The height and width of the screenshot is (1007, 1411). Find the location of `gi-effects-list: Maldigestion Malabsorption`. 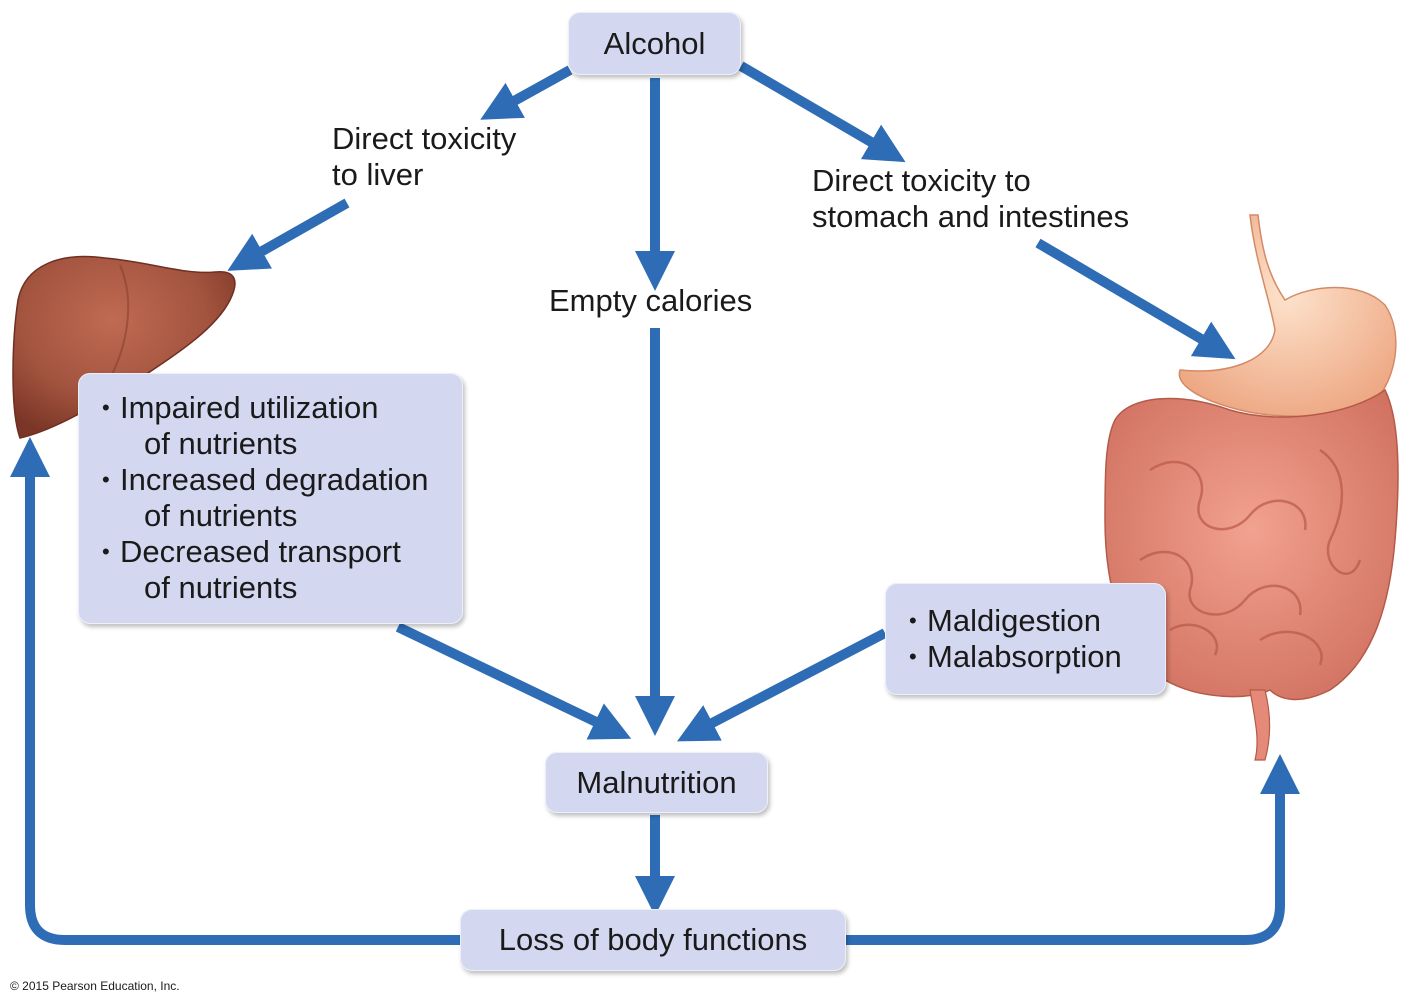

gi-effects-list: Maldigestion Malabsorption is located at coordinates (1036, 639).